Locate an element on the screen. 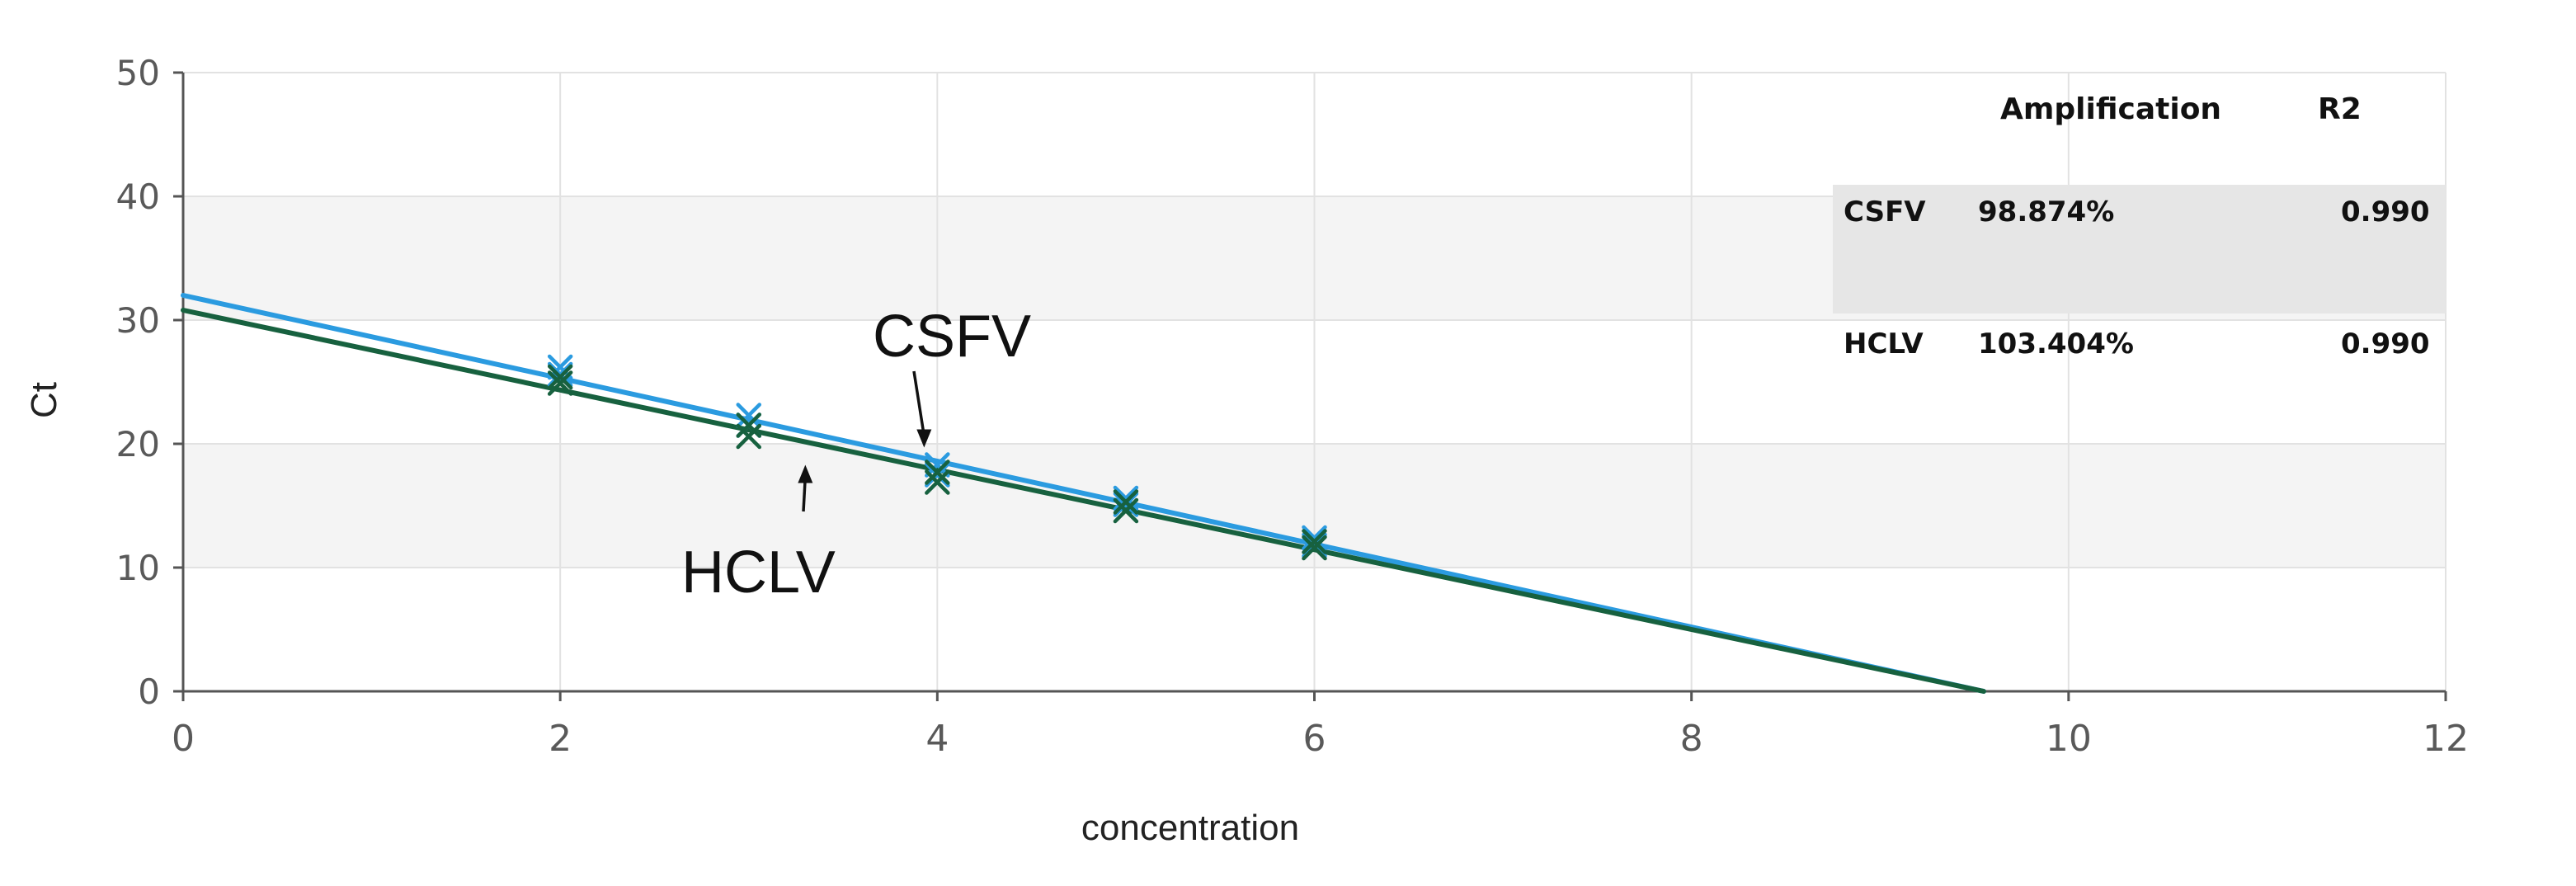 Image resolution: width=2576 pixels, height=886 pixels. y-tick-label: 50 is located at coordinates (138, 73).